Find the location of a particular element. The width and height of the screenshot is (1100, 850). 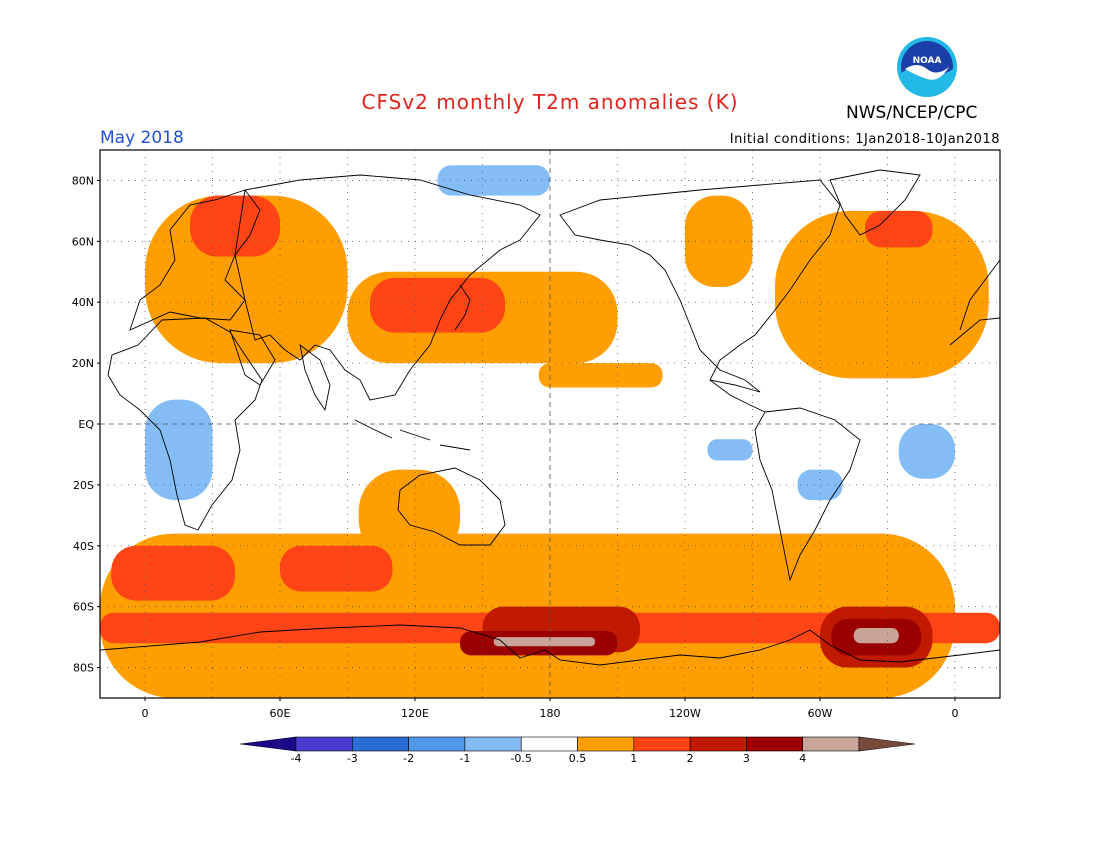

noaa-logo is located at coordinates (927, 67).